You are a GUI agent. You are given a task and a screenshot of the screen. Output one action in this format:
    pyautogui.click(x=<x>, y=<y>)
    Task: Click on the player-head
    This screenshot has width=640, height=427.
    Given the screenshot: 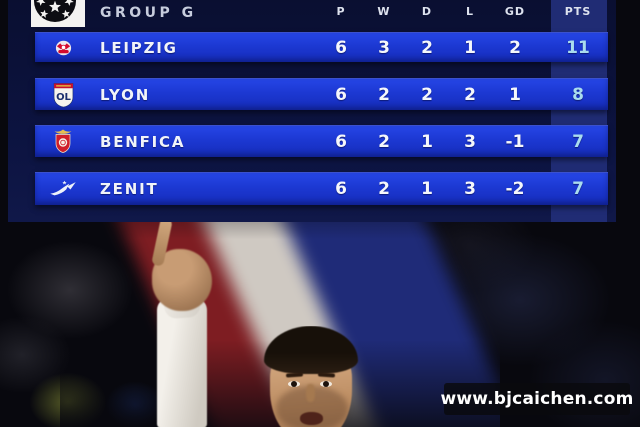 What is the action you would take?
    pyautogui.click(x=312, y=376)
    